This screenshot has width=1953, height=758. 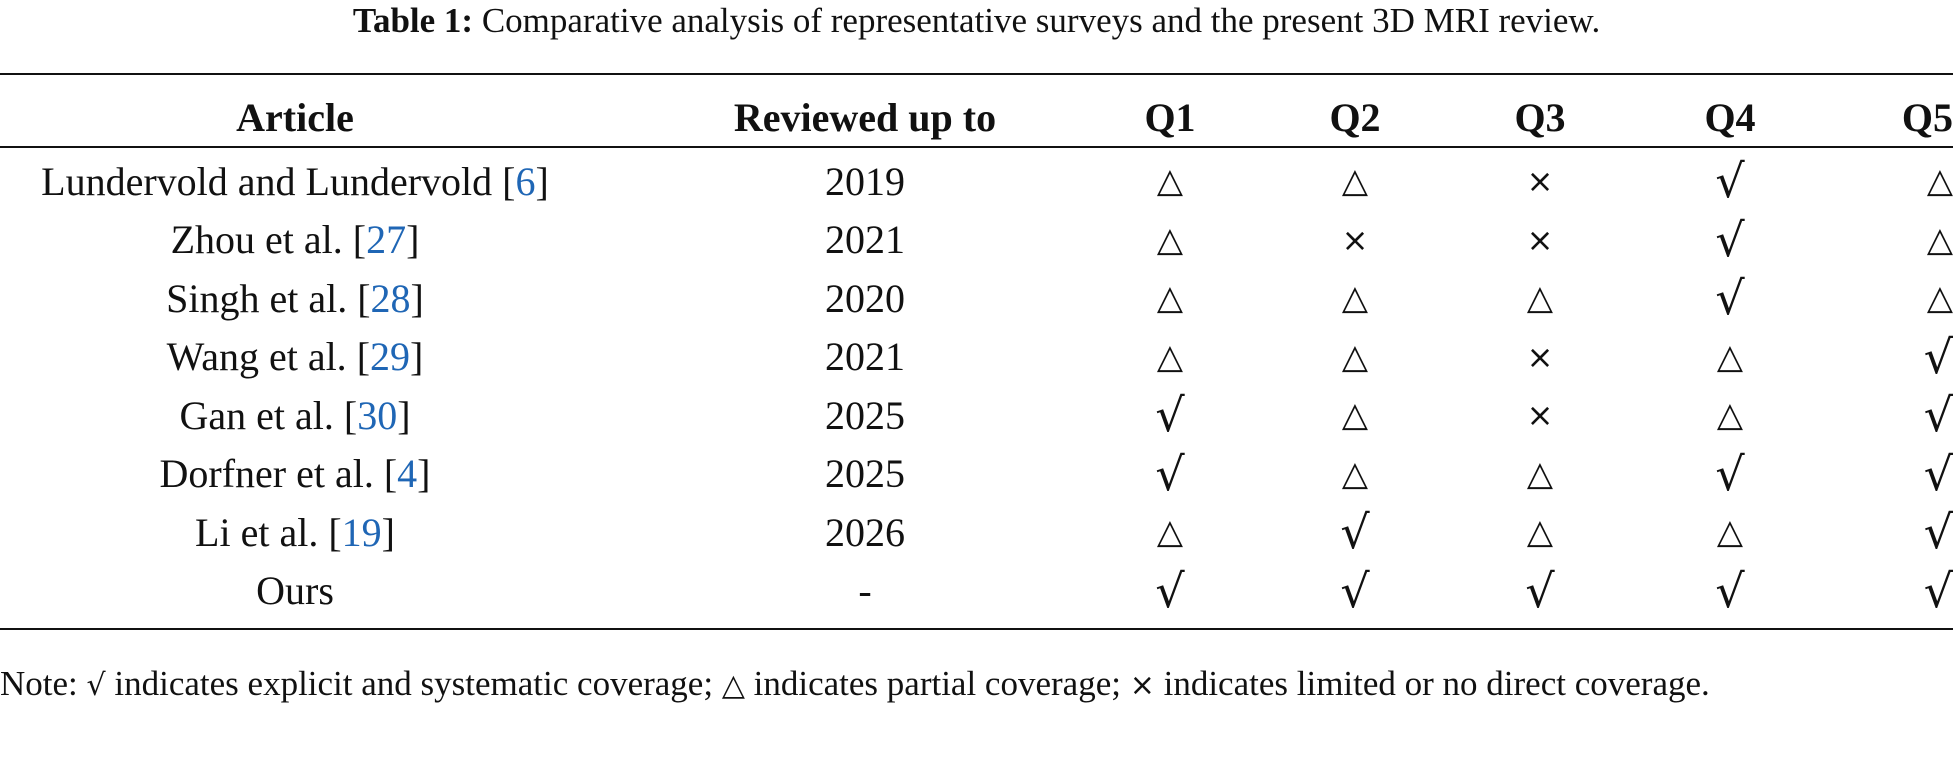 What do you see at coordinates (390, 298) in the screenshot?
I see `citation-link: 28` at bounding box center [390, 298].